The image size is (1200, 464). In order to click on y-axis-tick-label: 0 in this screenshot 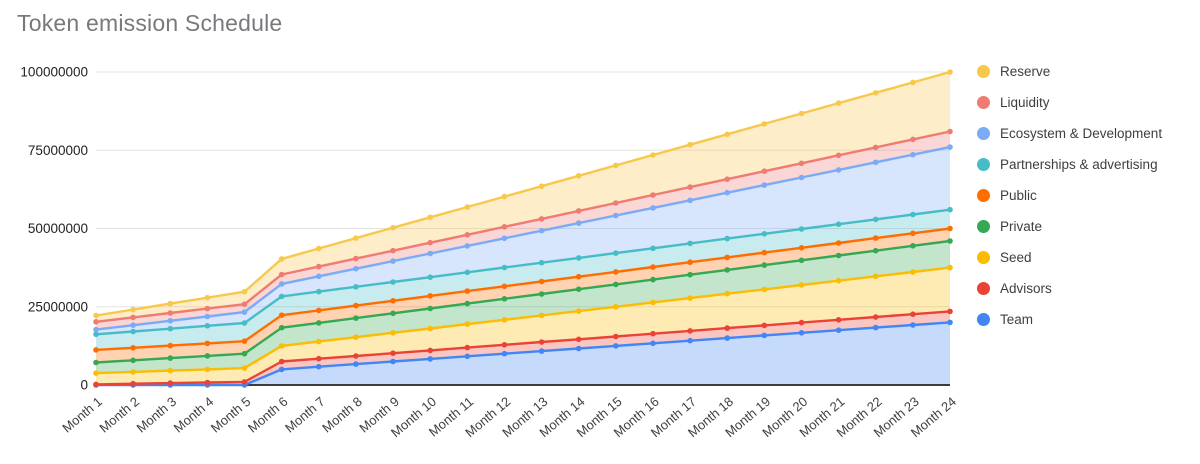, I will do `click(84, 385)`.